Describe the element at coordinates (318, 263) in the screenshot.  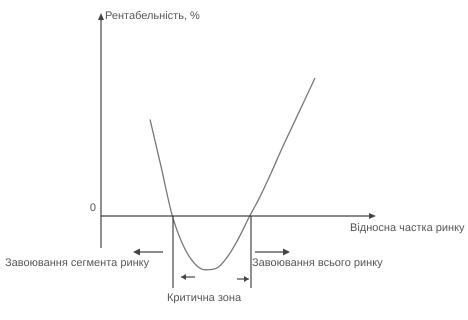
I see `annotation: Завоювання всього ринку` at that location.